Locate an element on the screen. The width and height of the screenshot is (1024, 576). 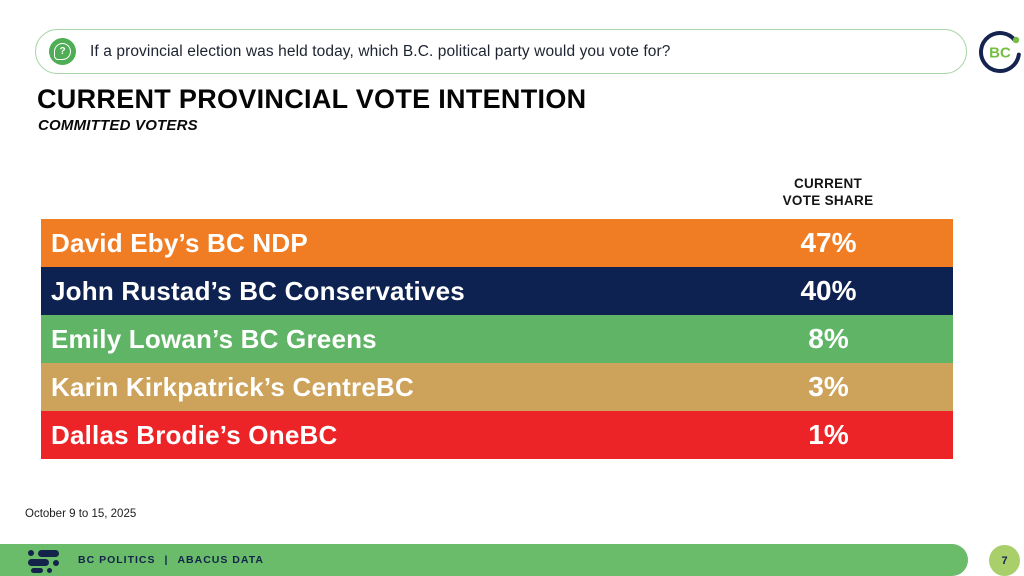
table-row: John Rustad’s BC Conservatives 40% is located at coordinates (497, 291).